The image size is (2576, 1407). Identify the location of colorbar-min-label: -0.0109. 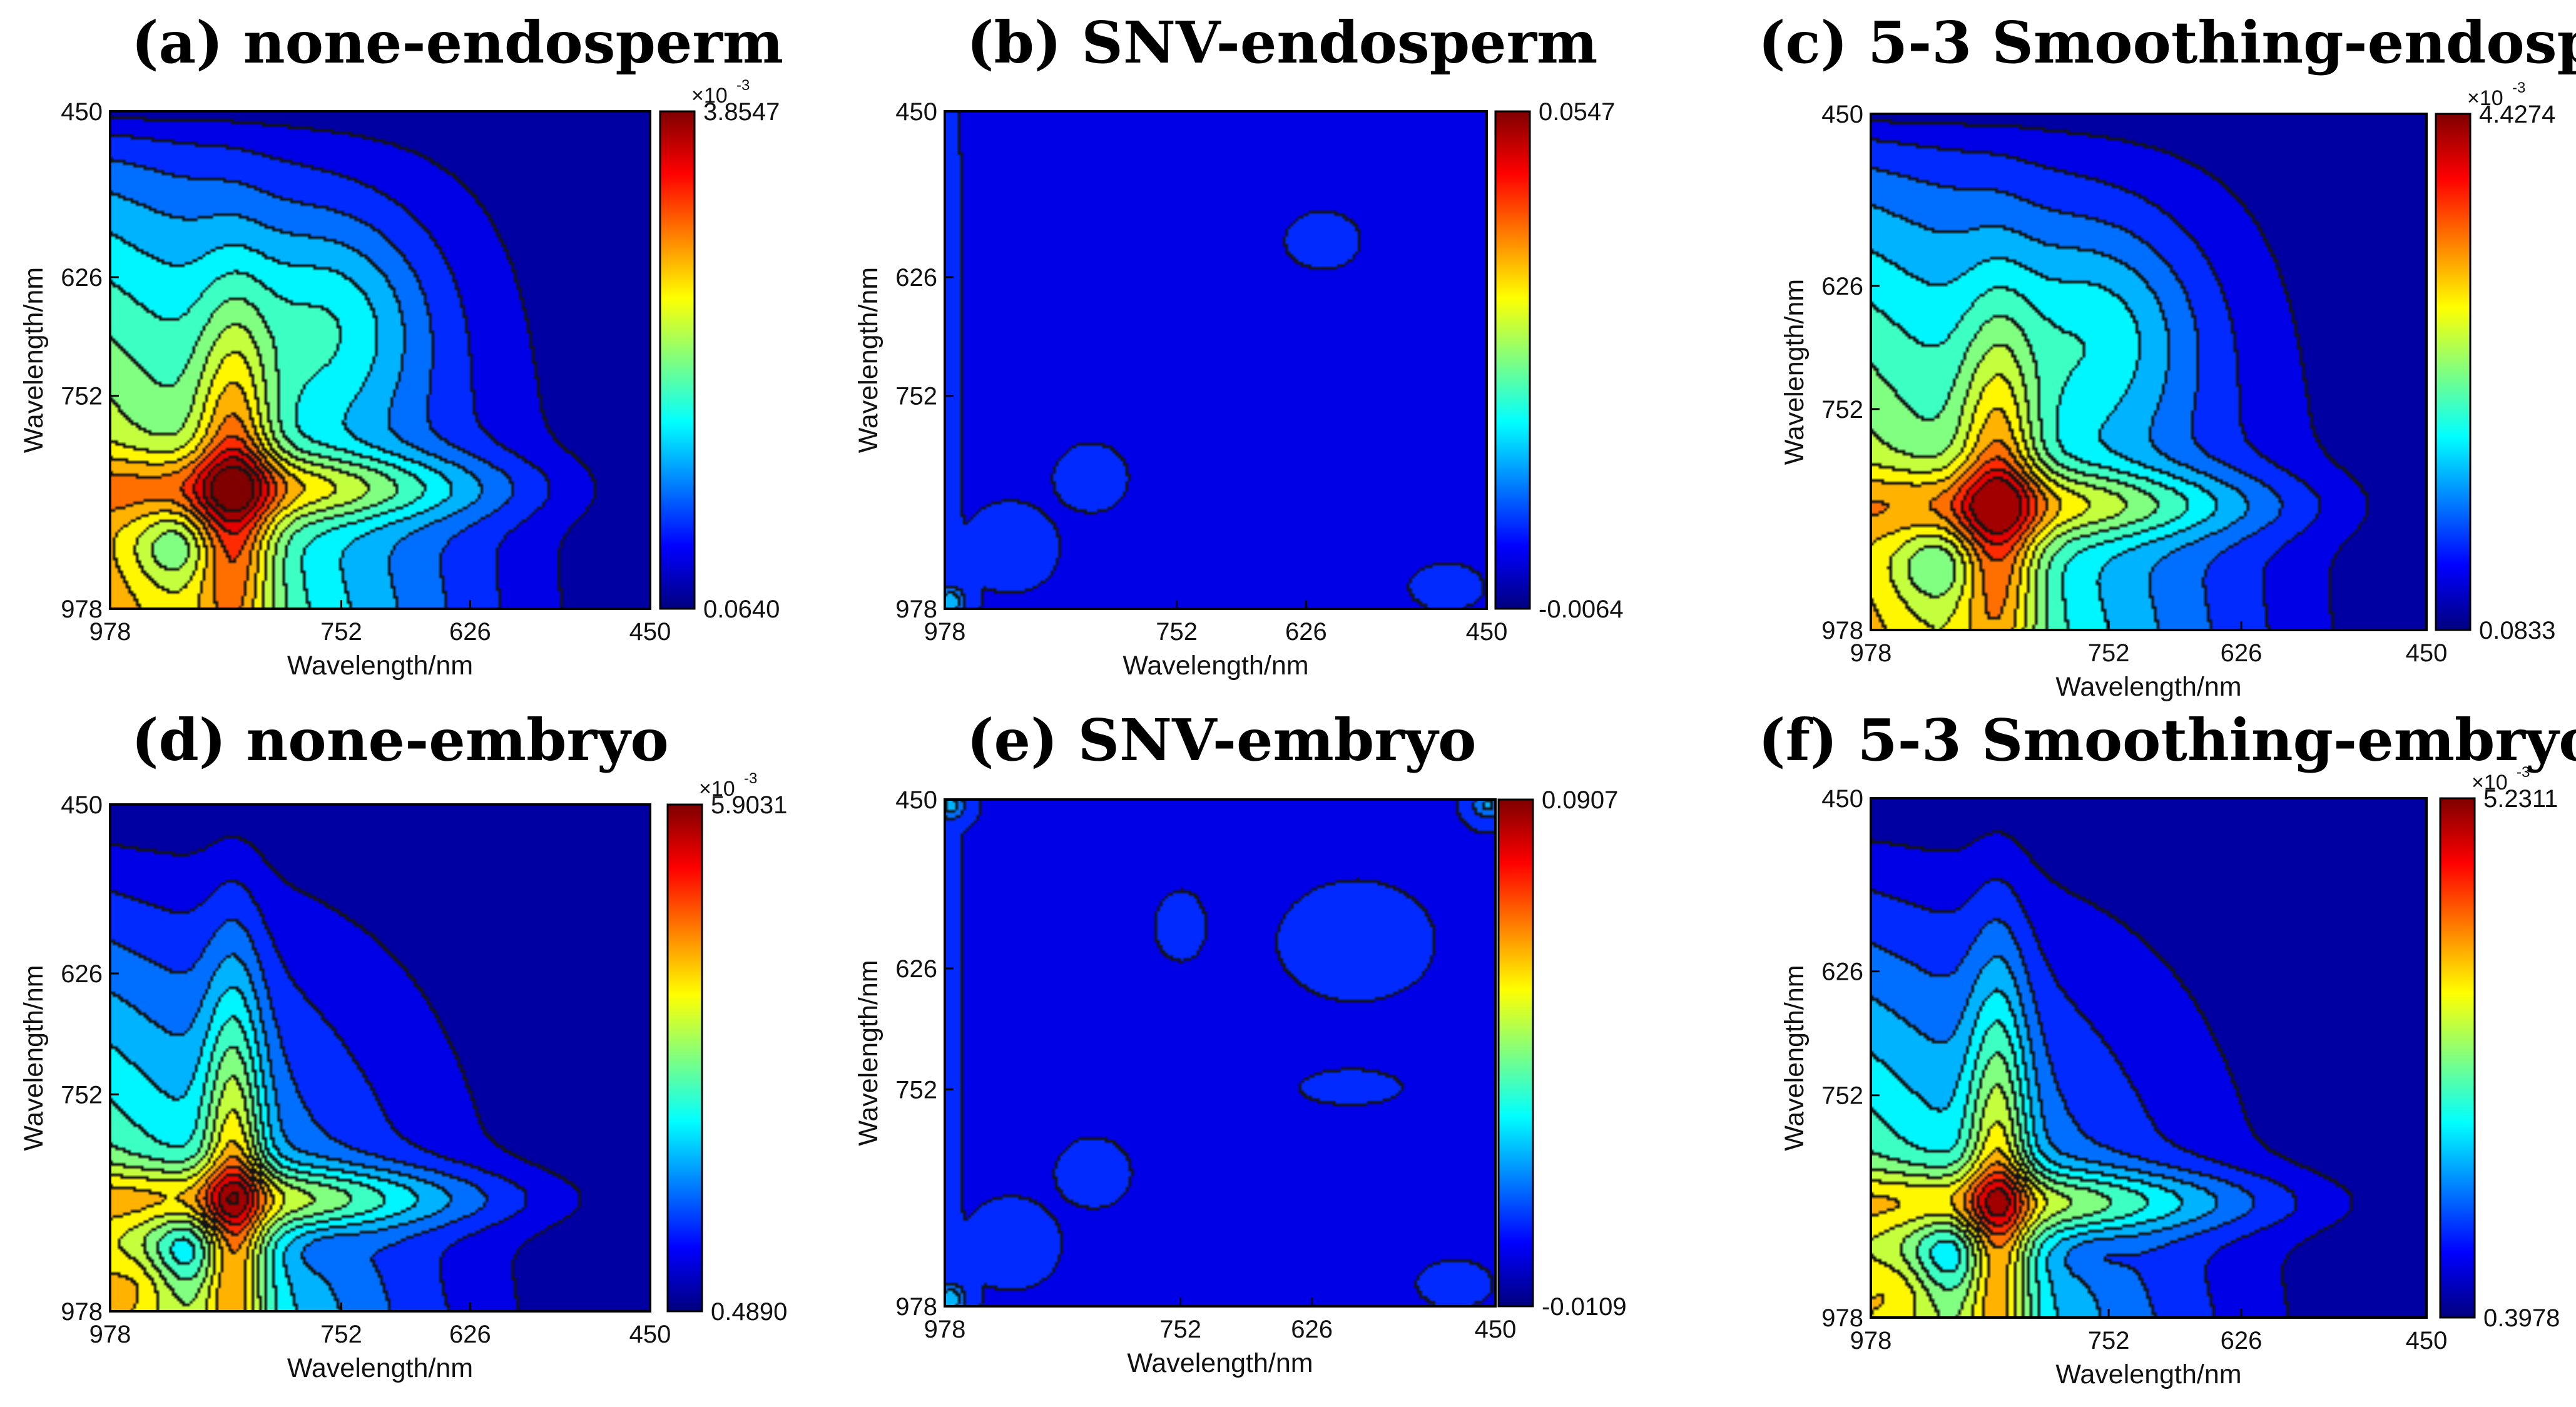
(1584, 1307).